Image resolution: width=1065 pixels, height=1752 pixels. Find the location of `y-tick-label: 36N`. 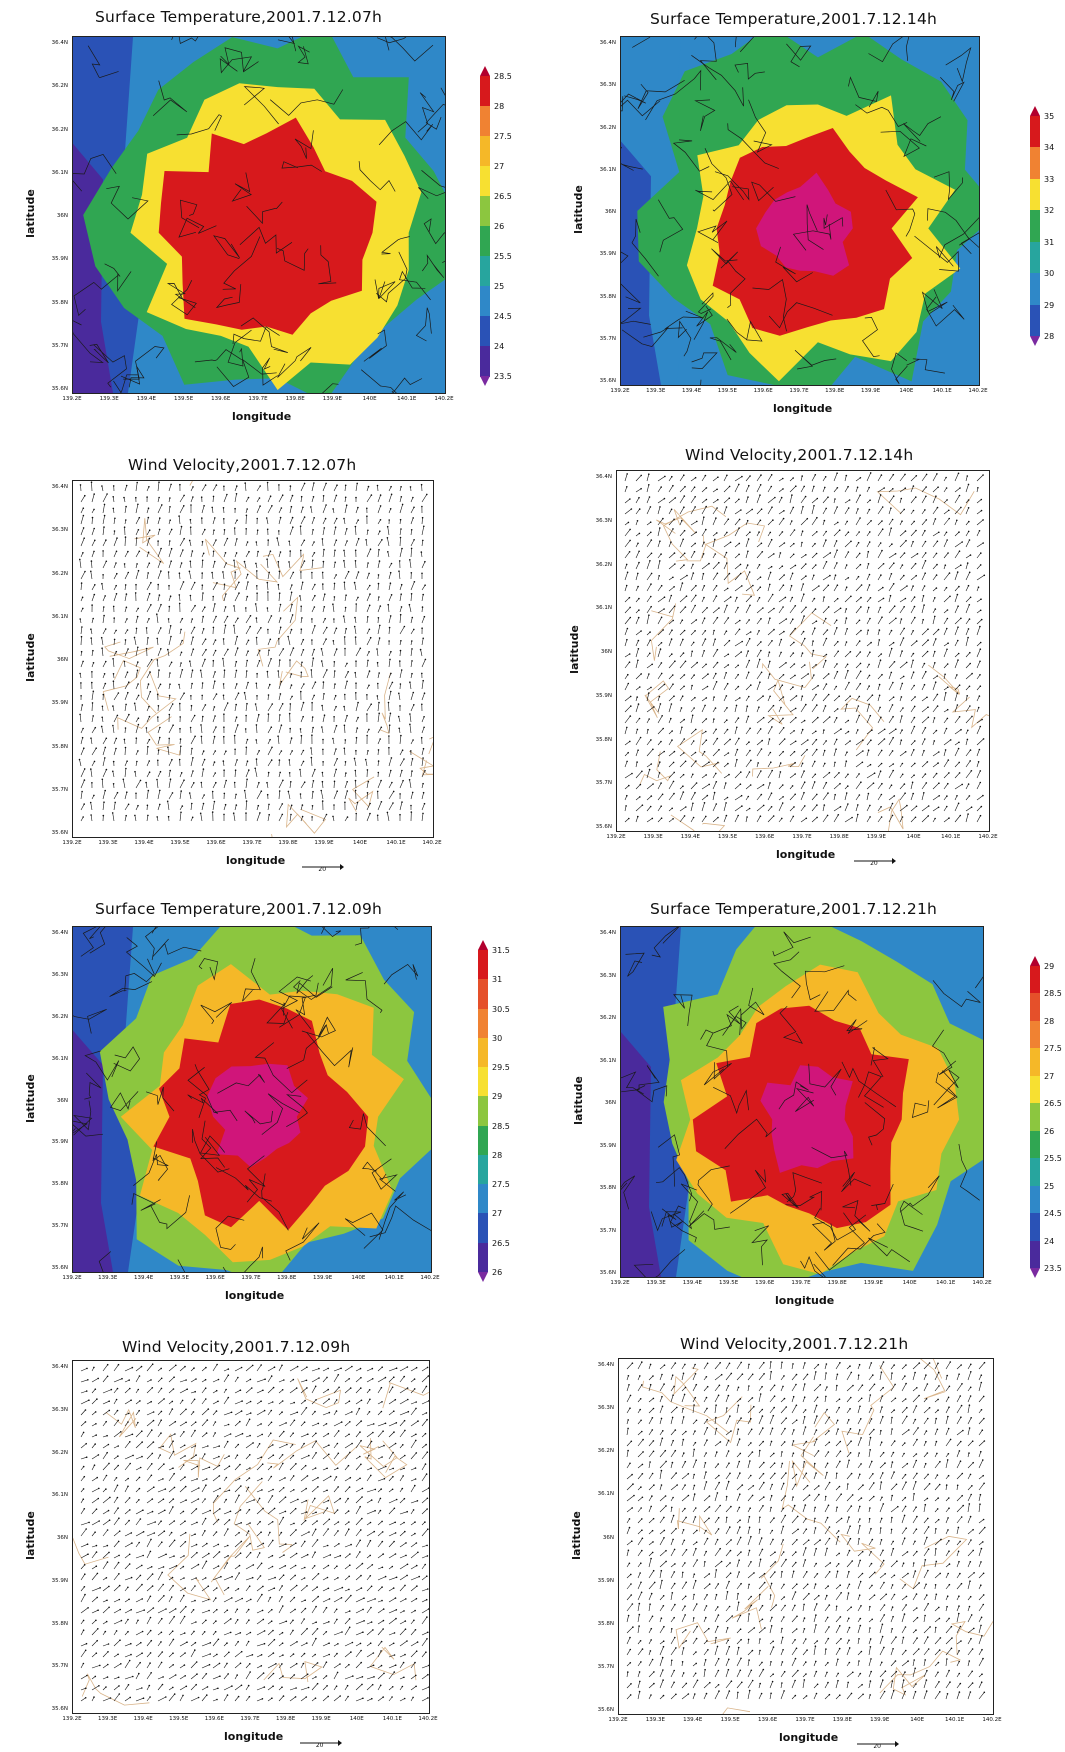

y-tick-label: 36N is located at coordinates (603, 1538).